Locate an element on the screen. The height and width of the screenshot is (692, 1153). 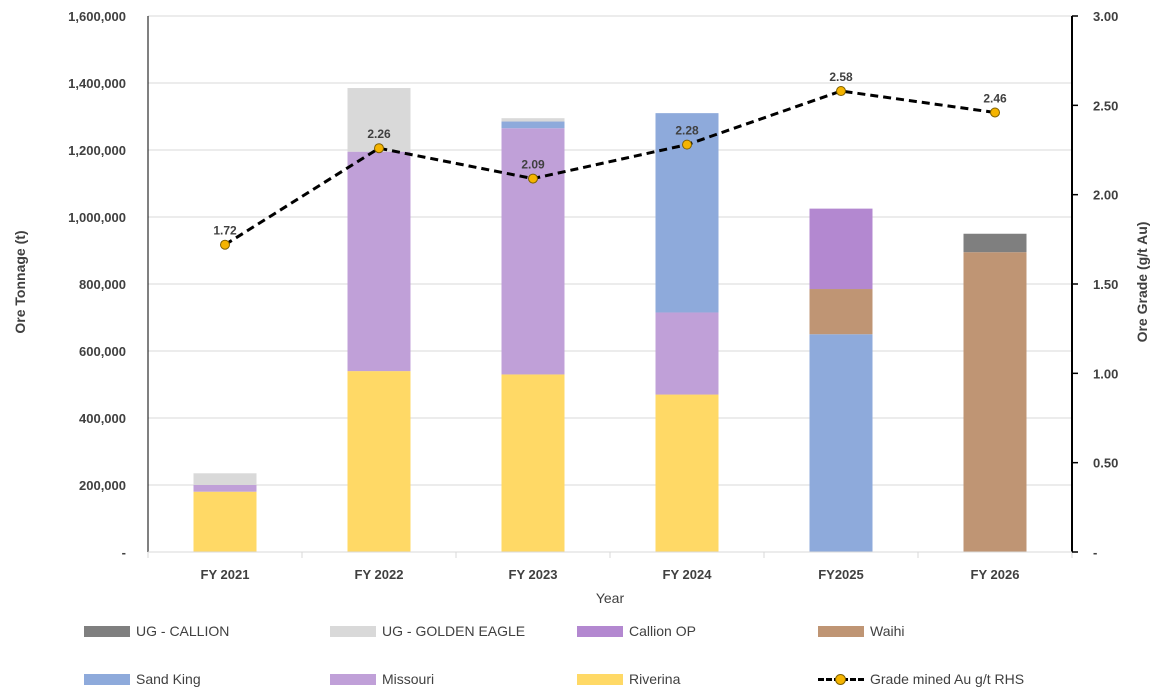
legend-item: Grade mined Au g/t RHS is located at coordinates (921, 679).